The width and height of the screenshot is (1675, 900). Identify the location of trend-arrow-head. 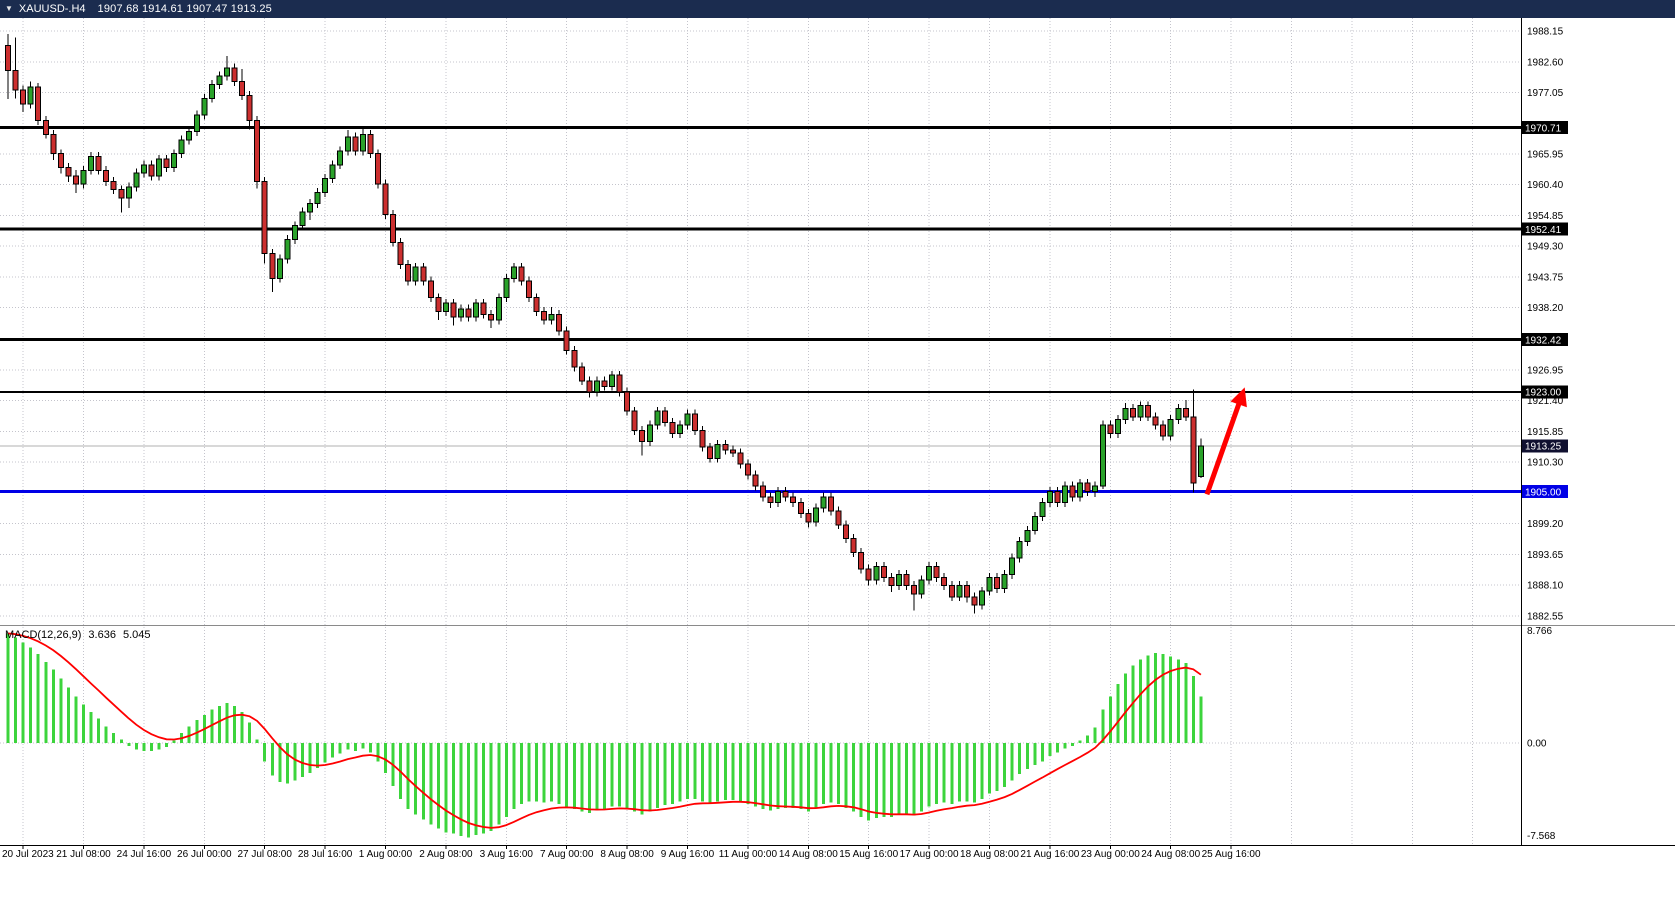
(1238, 397).